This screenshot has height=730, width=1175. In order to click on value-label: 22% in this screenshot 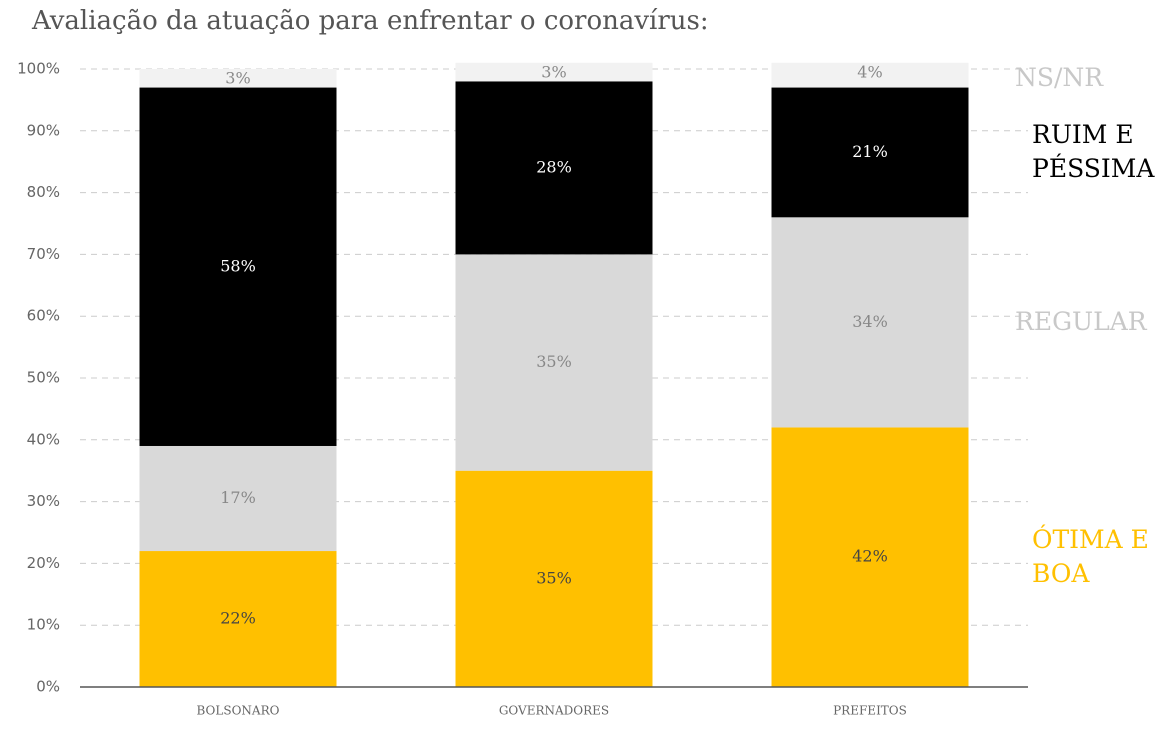, I will do `click(238, 618)`.